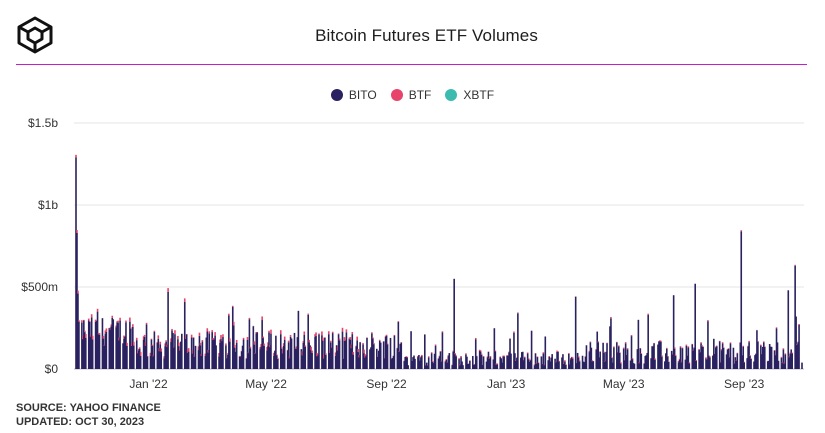 Image resolution: width=825 pixels, height=433 pixels. Describe the element at coordinates (353, 95) in the screenshot. I see `legend-item-bito: BITO` at that location.